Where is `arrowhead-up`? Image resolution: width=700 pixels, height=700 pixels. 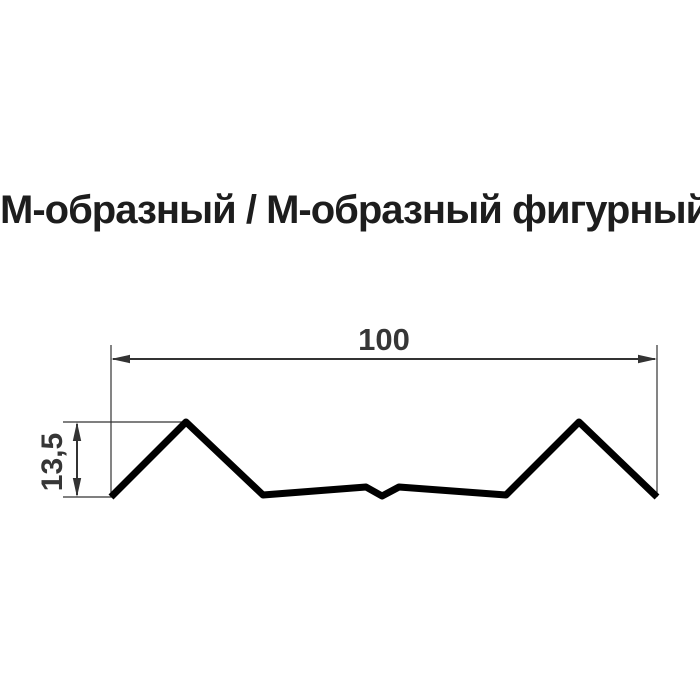
arrowhead-up is located at coordinates (77, 431).